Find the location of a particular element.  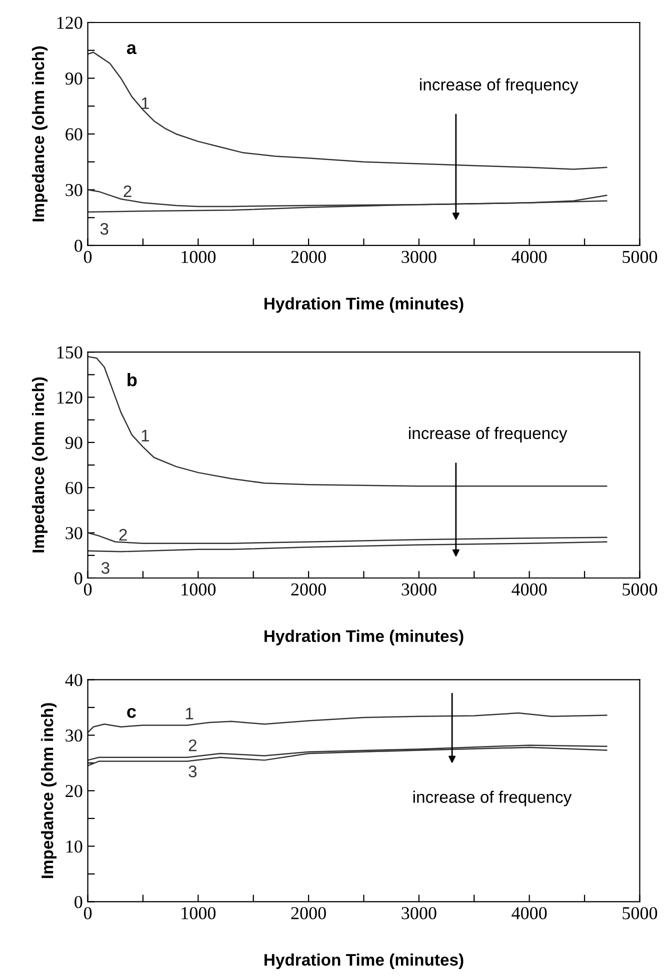

y-tick-label: 40 is located at coordinates (73, 680).